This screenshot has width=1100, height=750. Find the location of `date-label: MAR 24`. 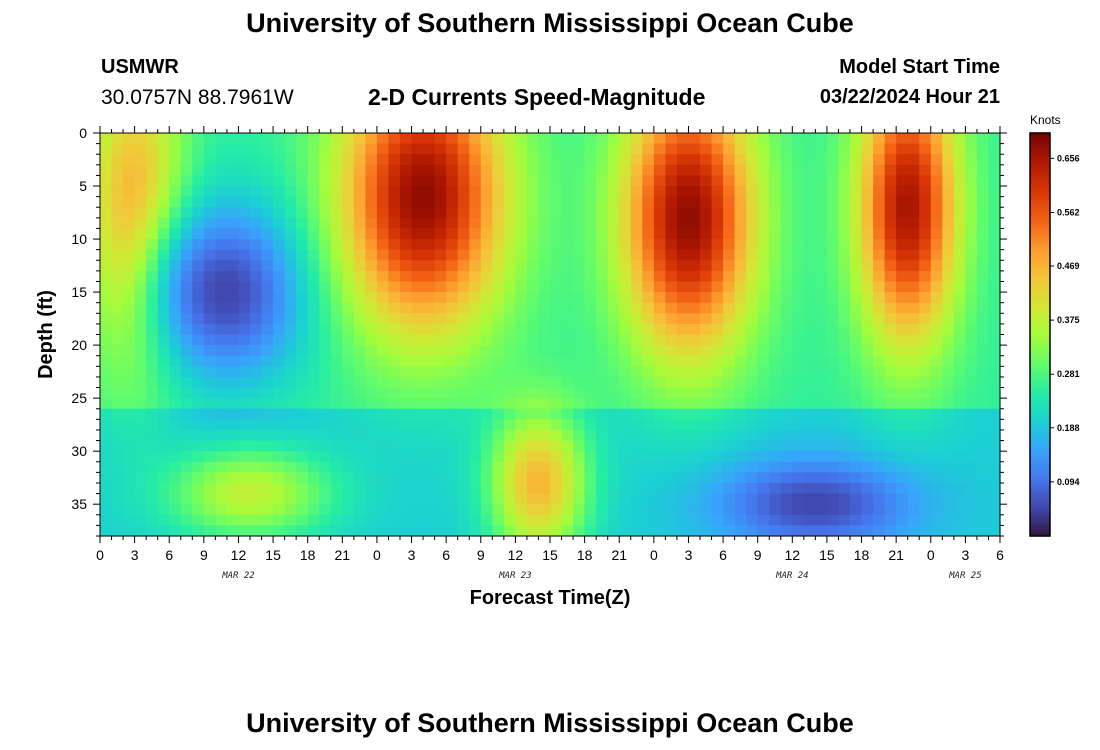

date-label: MAR 24 is located at coordinates (792, 576).